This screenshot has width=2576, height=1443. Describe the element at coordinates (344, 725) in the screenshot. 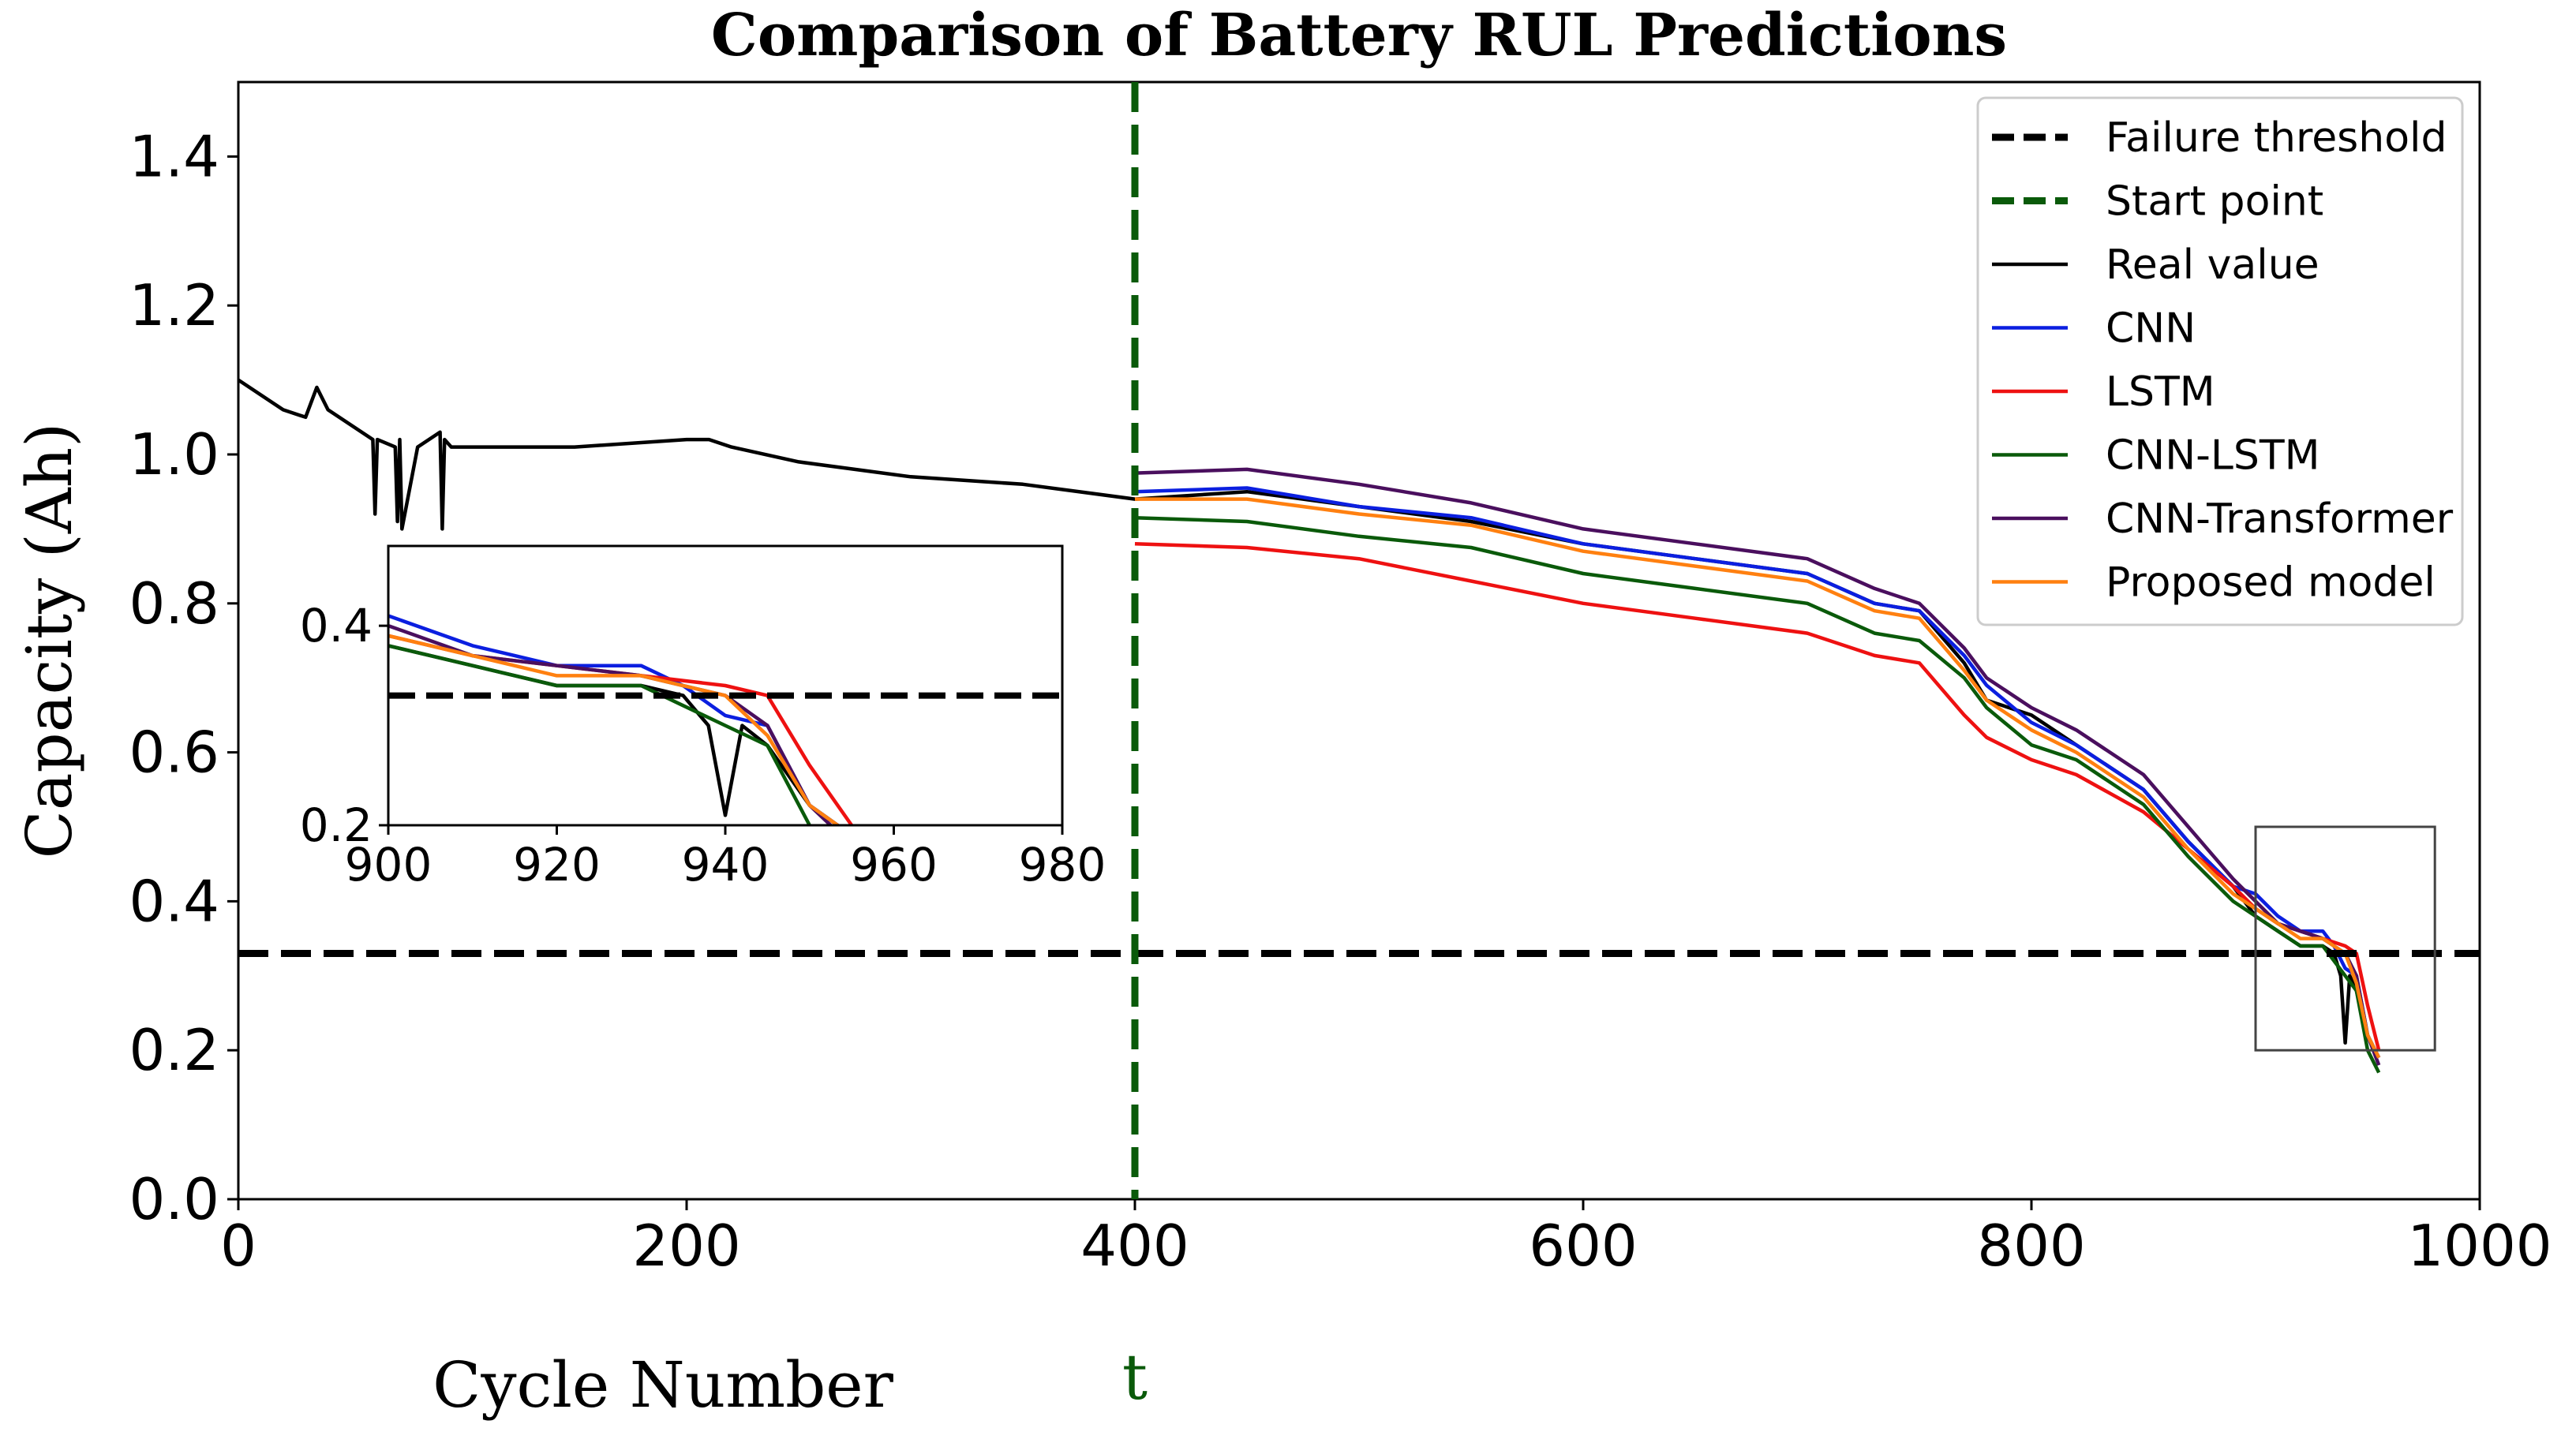

I see `inset-y-axis-ticks: 0.2 0.4` at that location.